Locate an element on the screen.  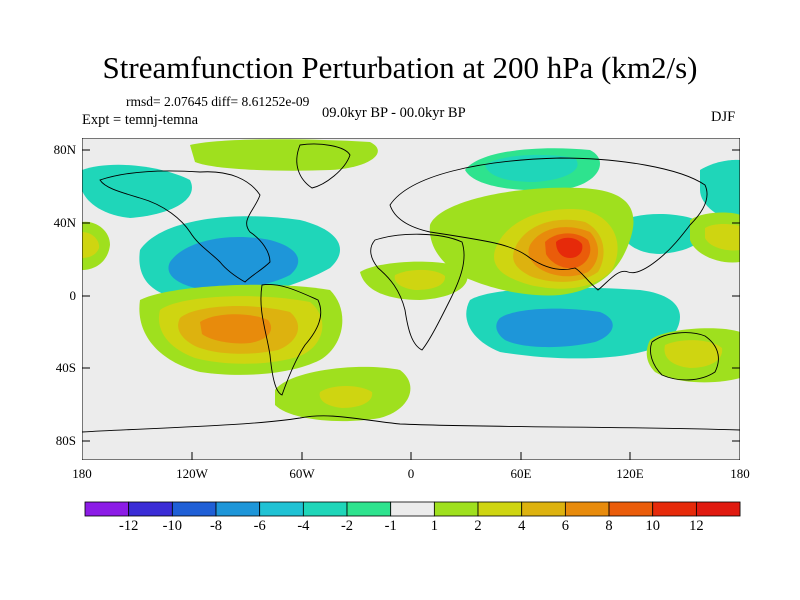
coast-north-america is located at coordinates (185, 226).